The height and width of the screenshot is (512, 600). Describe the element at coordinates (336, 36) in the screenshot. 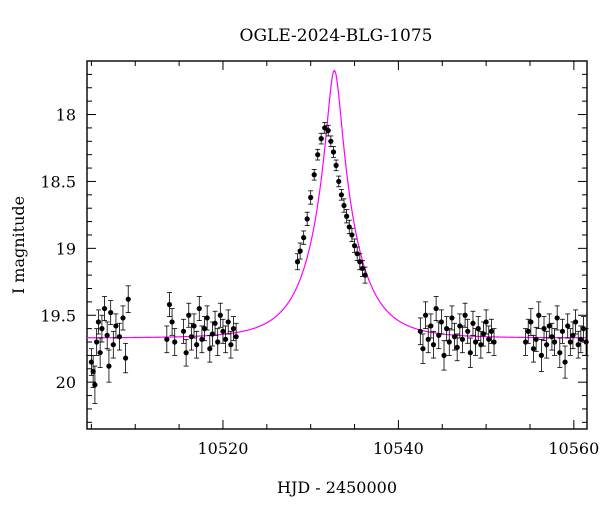

I see `chart-title: OGLE-2024-BLG-1075` at that location.